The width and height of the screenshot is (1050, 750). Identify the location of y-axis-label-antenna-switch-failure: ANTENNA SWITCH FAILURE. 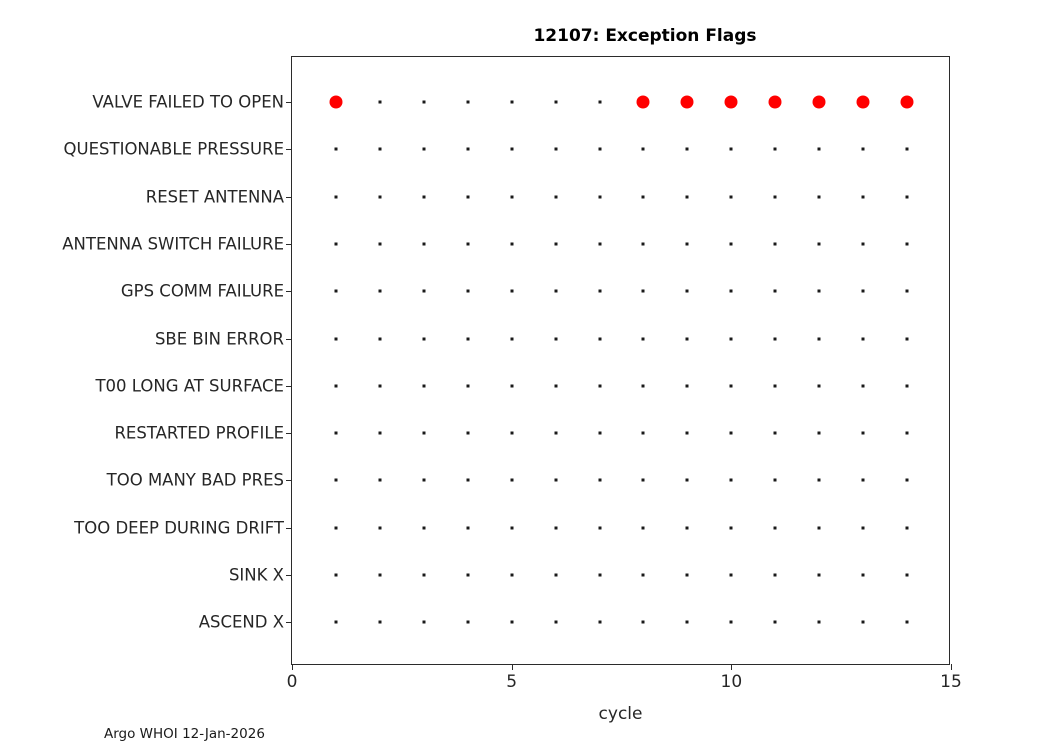
(173, 244).